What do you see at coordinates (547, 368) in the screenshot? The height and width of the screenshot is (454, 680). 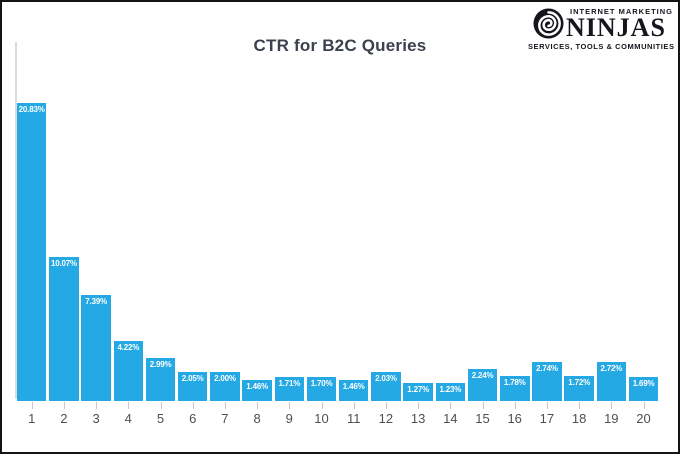 I see `bar-value-label: 2.74%` at bounding box center [547, 368].